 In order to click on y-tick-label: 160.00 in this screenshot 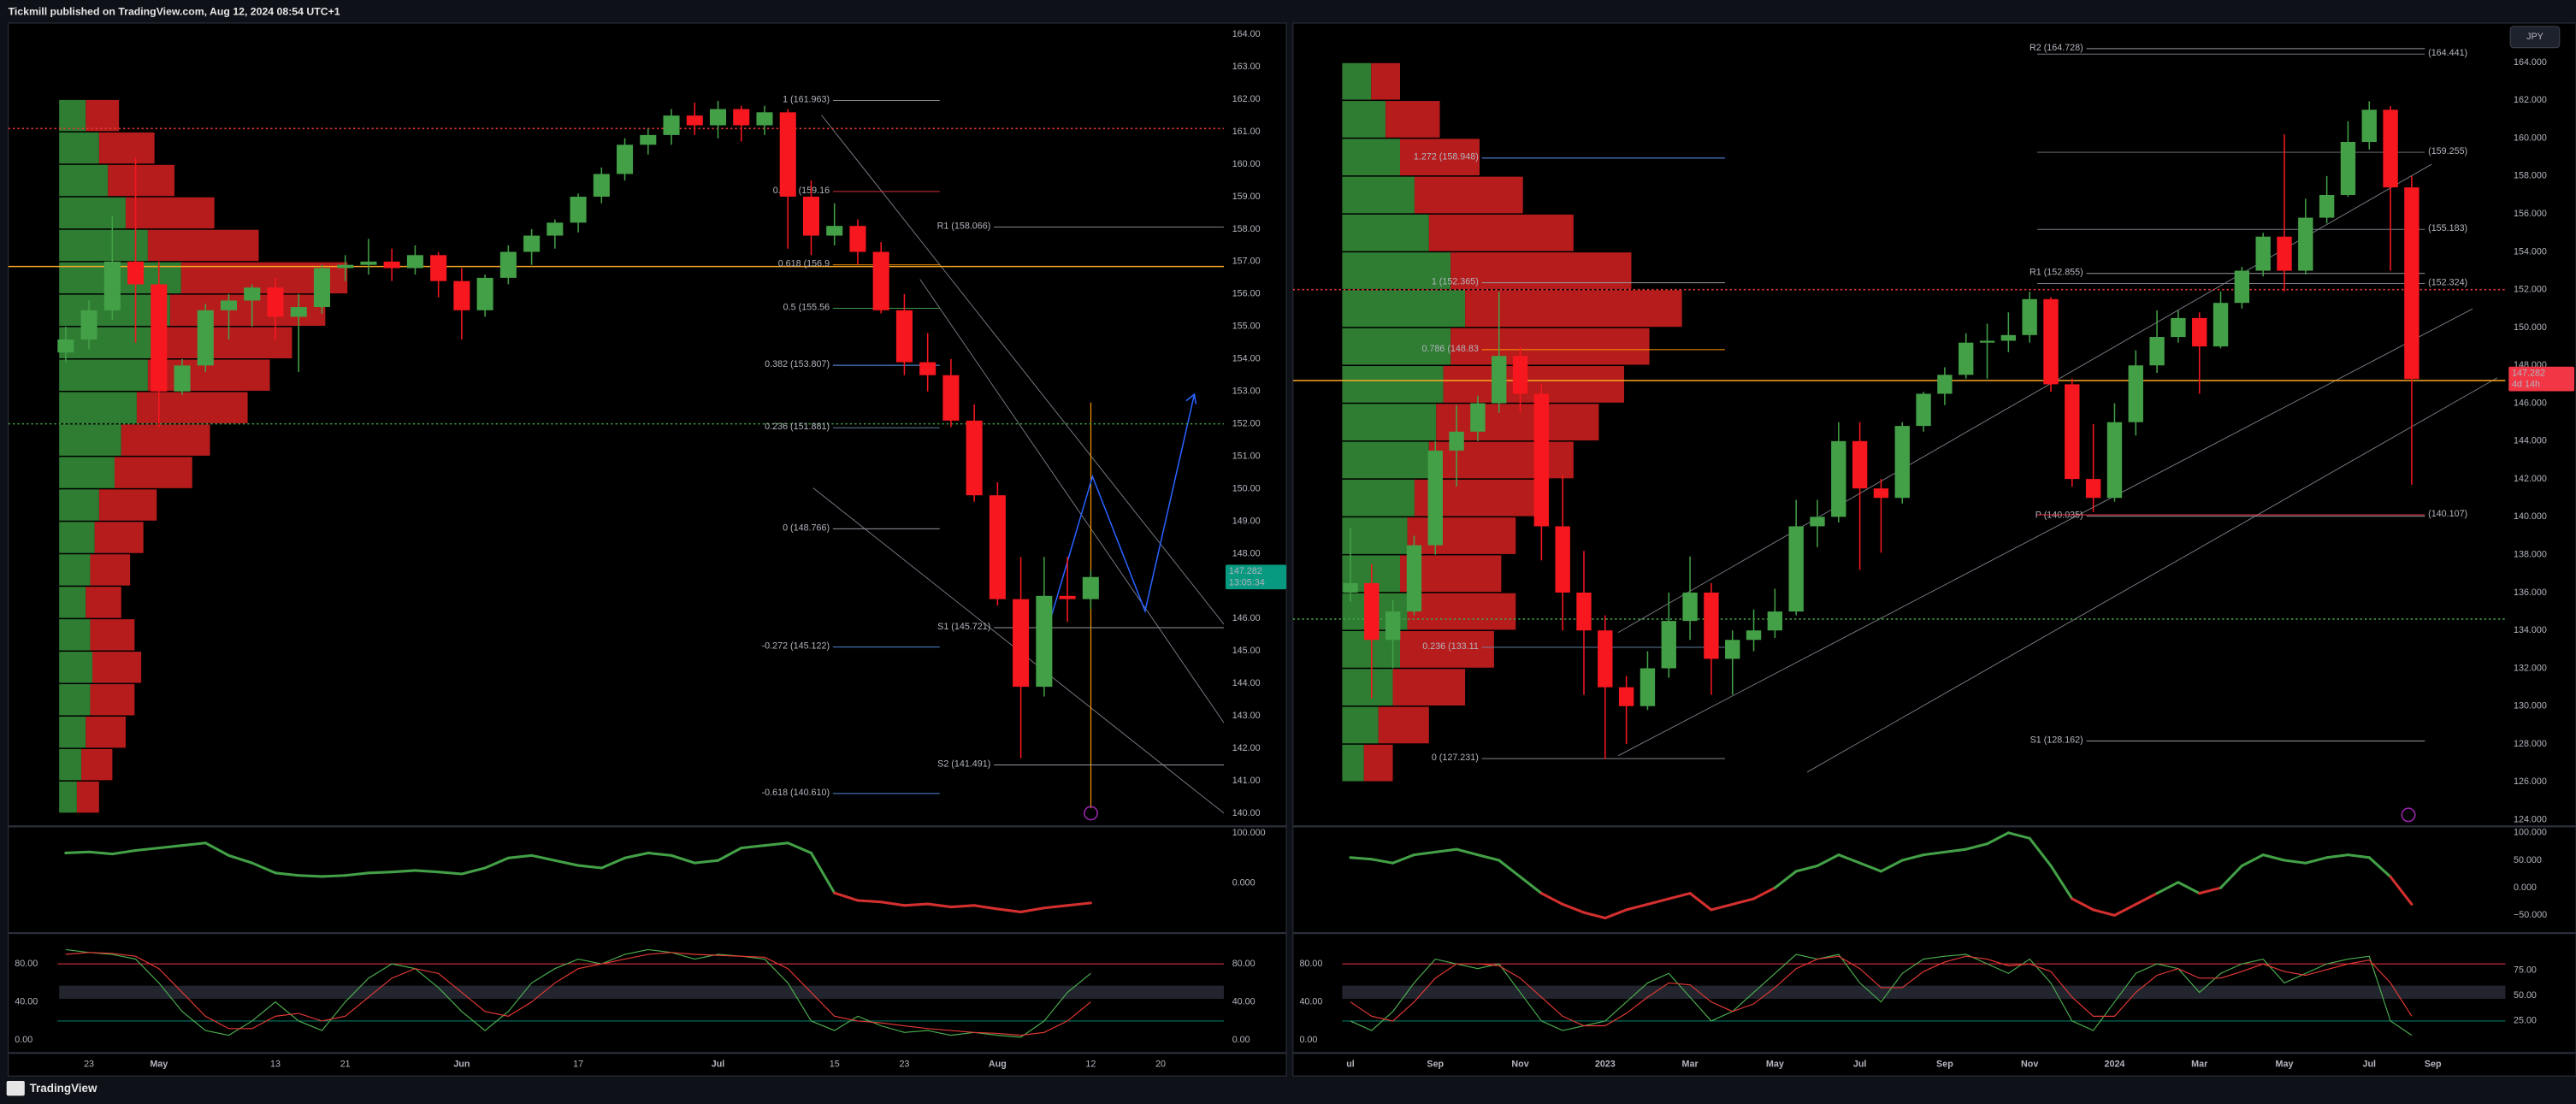, I will do `click(1246, 164)`.